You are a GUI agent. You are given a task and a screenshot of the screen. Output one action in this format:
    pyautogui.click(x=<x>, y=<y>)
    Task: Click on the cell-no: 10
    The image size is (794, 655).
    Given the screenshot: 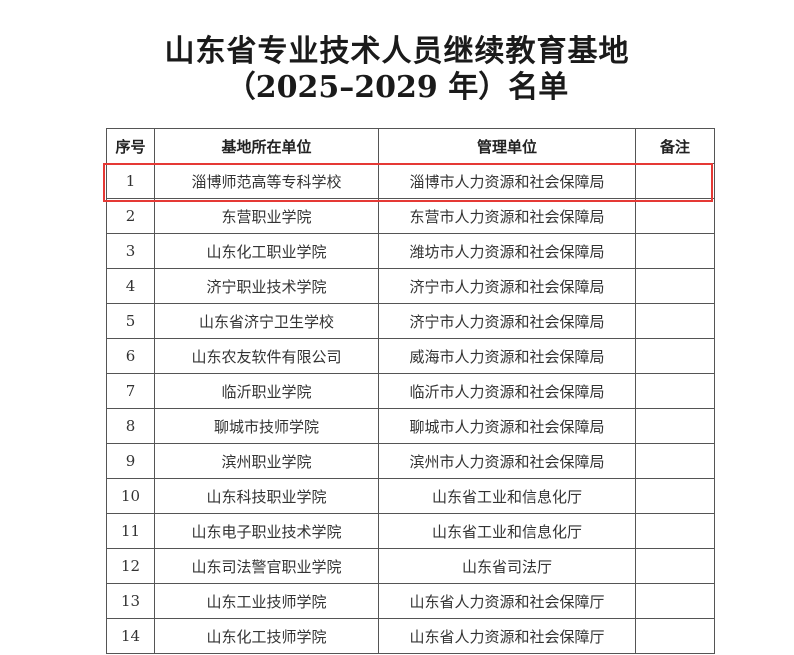 What is the action you would take?
    pyautogui.click(x=130, y=496)
    